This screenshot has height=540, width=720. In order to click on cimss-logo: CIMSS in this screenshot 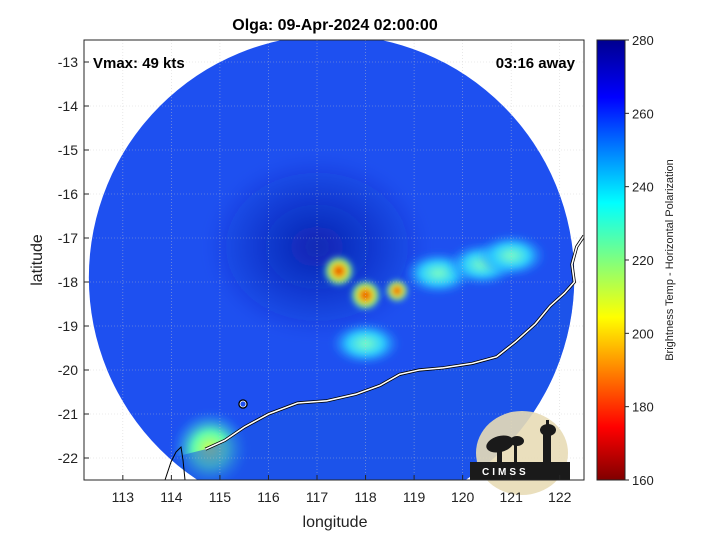, I will do `click(520, 453)`.